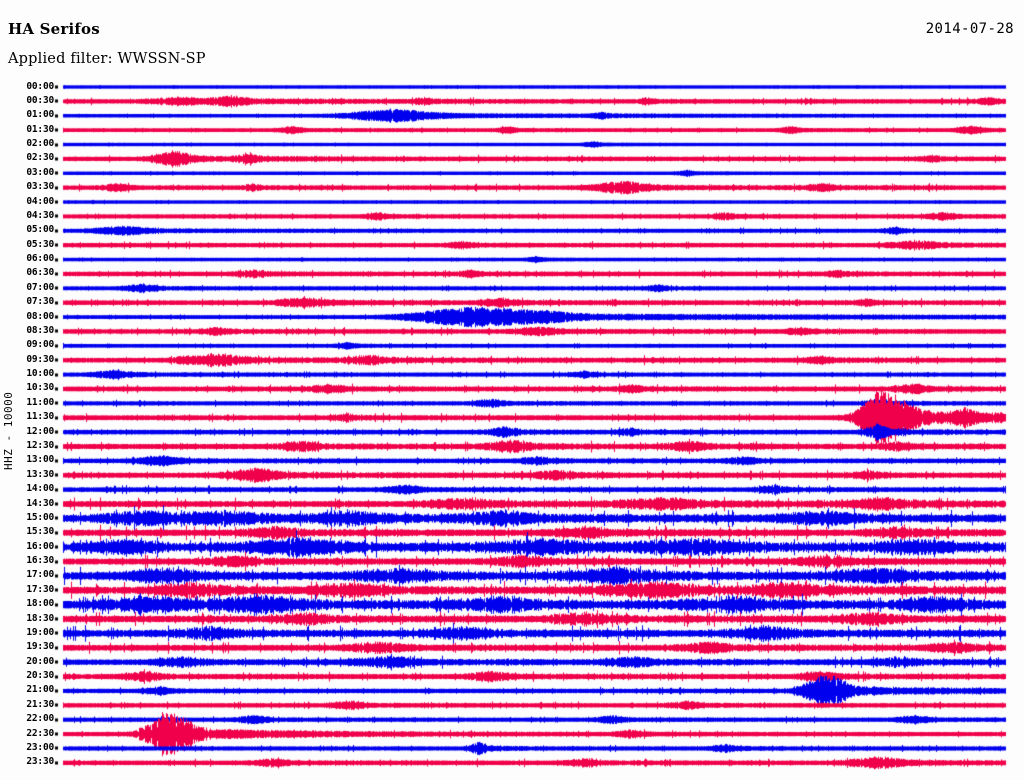 This screenshot has height=780, width=1024. Describe the element at coordinates (40, 330) in the screenshot. I see `time-label: 08:30` at that location.